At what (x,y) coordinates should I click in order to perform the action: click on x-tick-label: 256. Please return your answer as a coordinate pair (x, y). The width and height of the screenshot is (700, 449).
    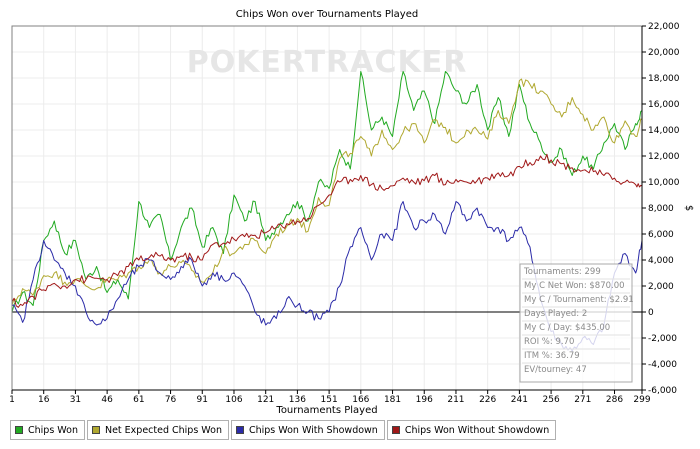
    Looking at the image, I should click on (551, 400).